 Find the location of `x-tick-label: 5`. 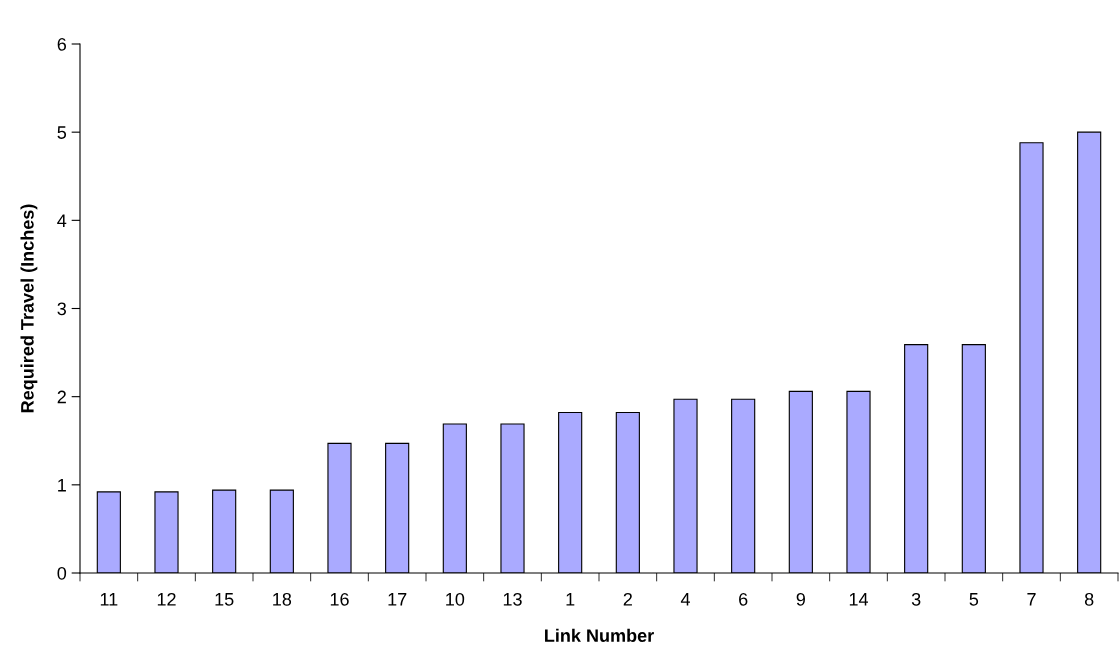

x-tick-label: 5 is located at coordinates (974, 599).